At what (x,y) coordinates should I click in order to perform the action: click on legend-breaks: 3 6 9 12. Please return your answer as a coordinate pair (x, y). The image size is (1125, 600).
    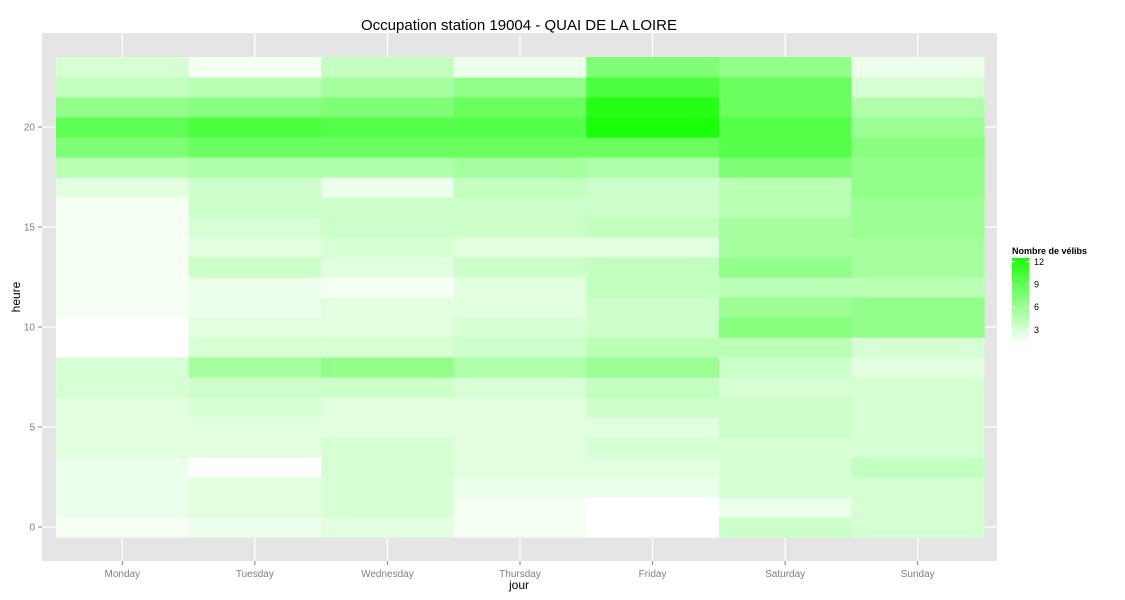
    Looking at the image, I should click on (1028, 296).